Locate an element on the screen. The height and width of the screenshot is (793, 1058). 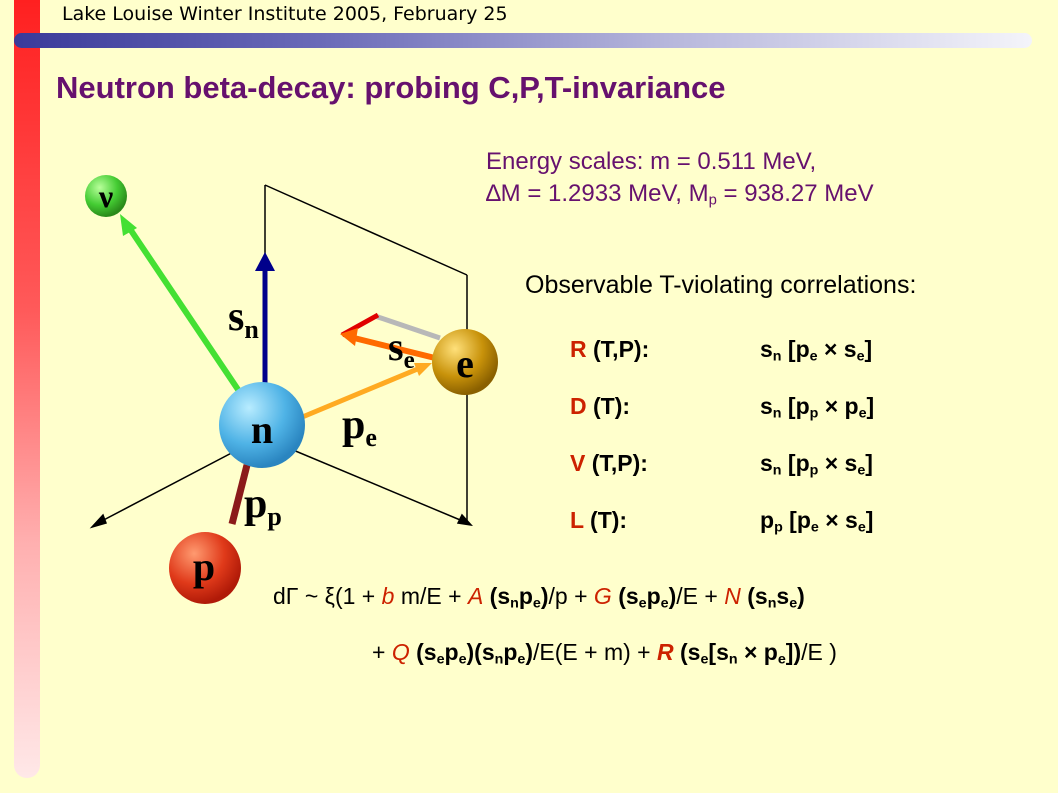
electron-spin-label: se is located at coordinates (401, 349).